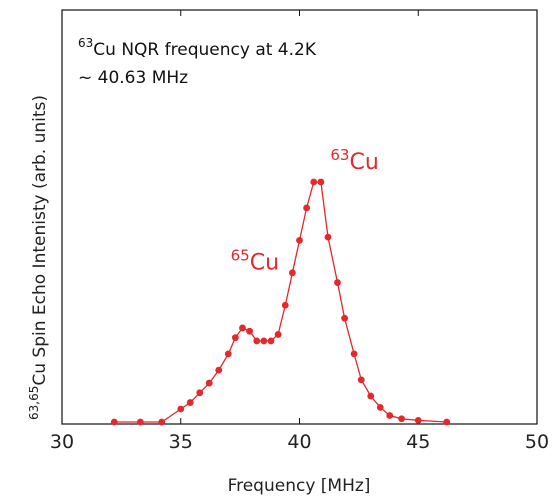  What do you see at coordinates (418, 442) in the screenshot?
I see `x-tick-label: 45` at bounding box center [418, 442].